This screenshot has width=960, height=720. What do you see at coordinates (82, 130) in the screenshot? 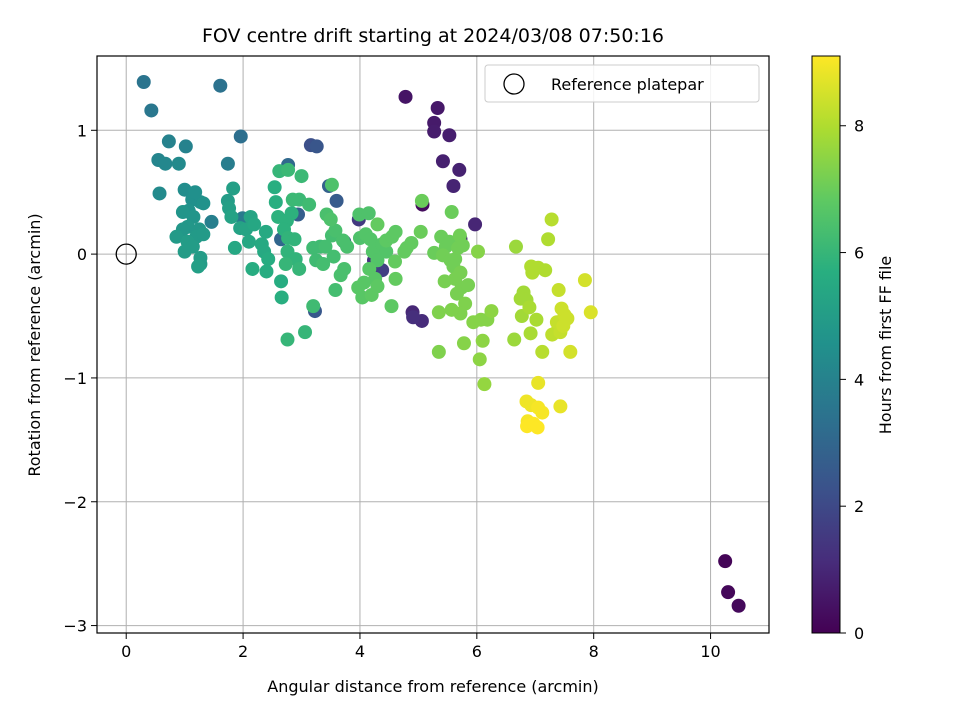
I see `y-tick-label: 1` at bounding box center [82, 130].